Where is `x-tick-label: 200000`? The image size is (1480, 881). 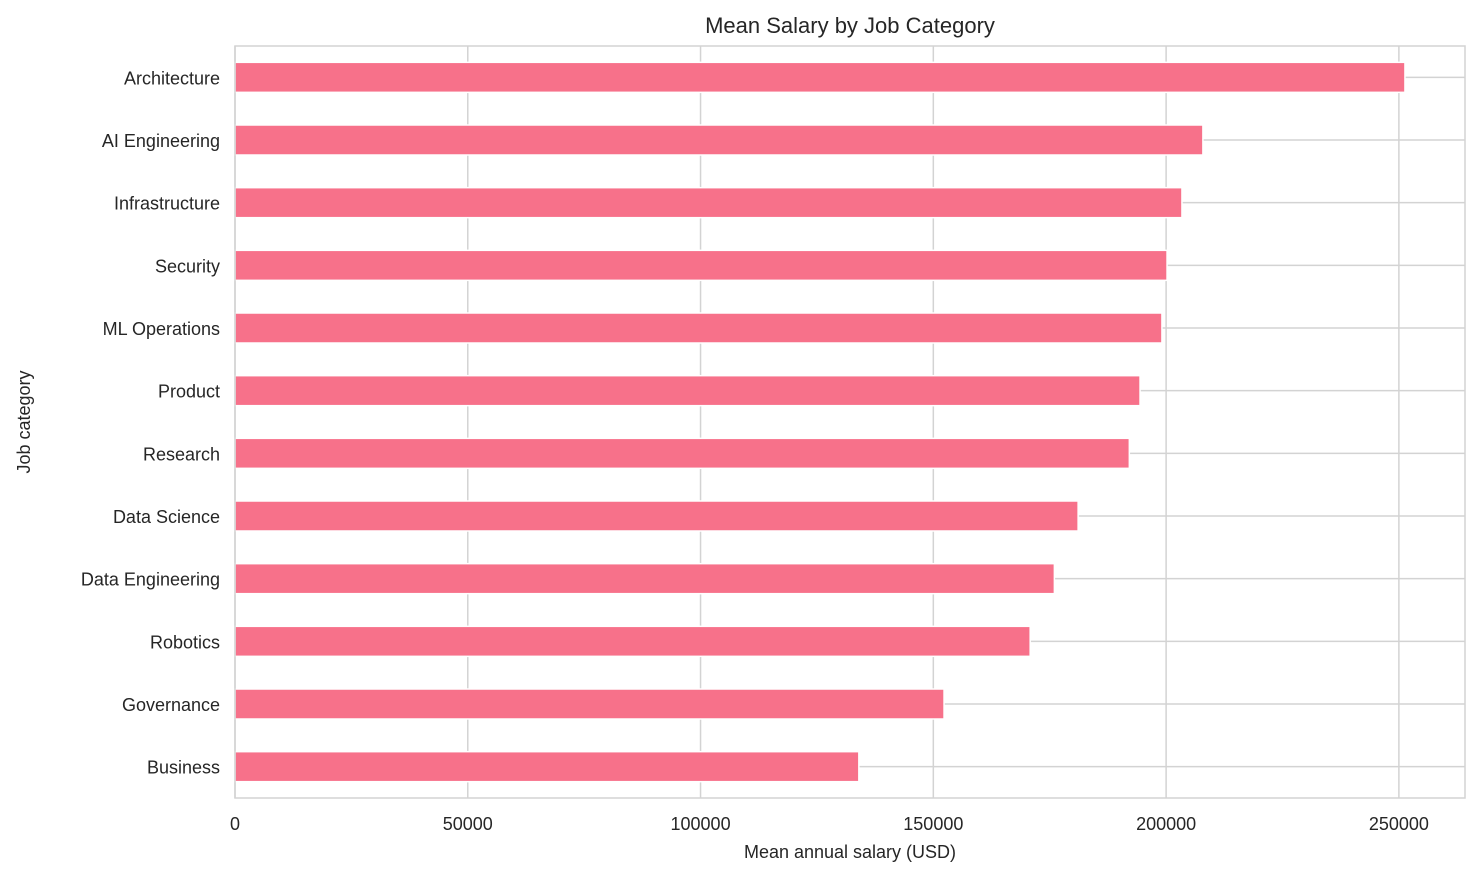 x-tick-label: 200000 is located at coordinates (1166, 824).